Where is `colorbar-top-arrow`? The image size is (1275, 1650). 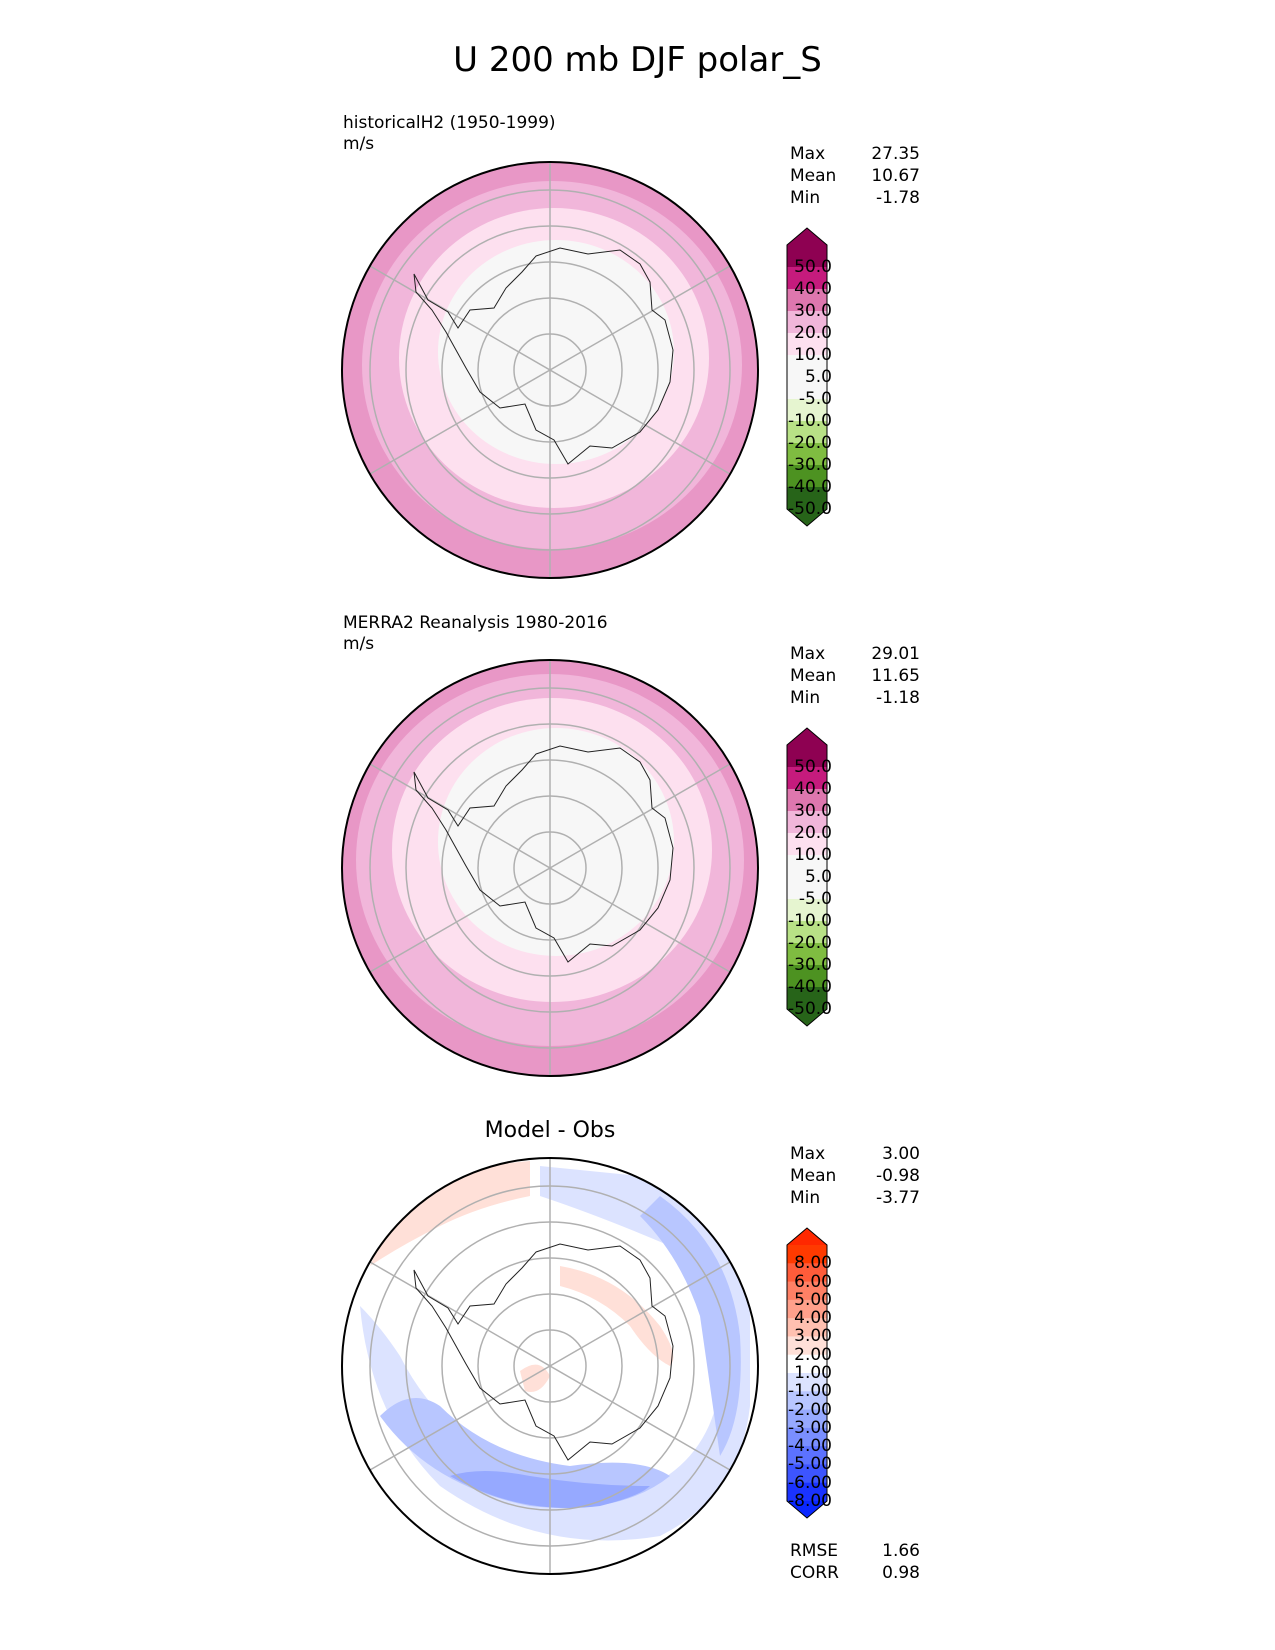 colorbar-top-arrow is located at coordinates (807, 736).